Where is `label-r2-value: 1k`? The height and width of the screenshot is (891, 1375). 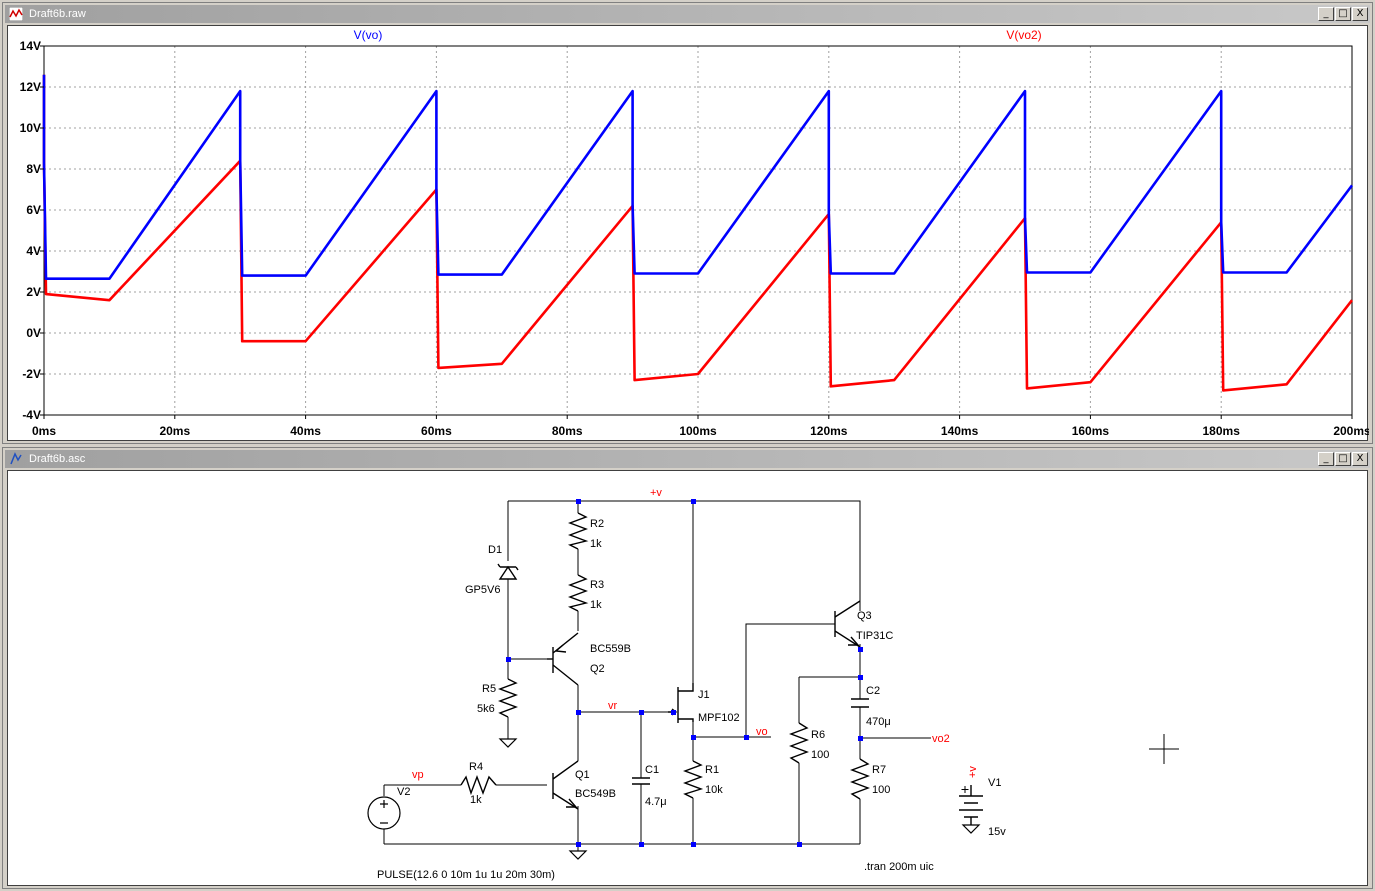 label-r2-value: 1k is located at coordinates (596, 544).